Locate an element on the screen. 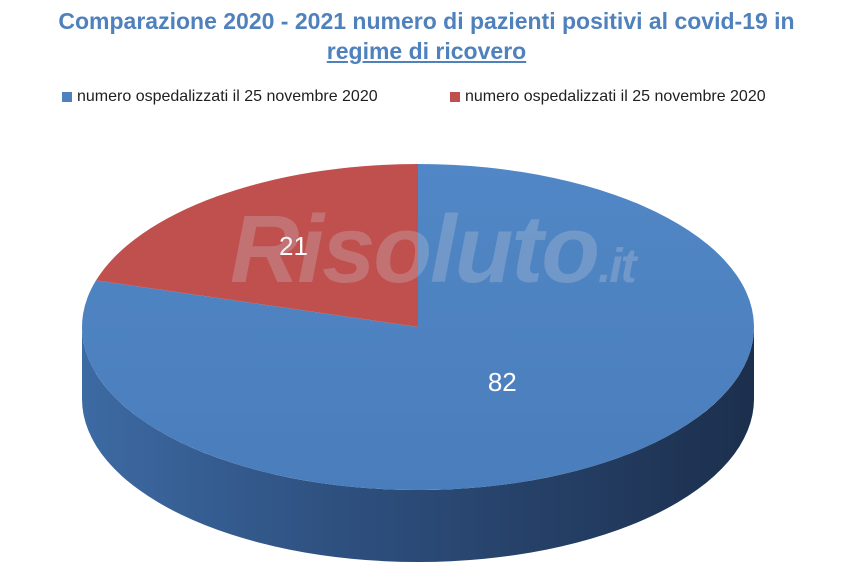  chart-title-line2: regime di ricovero is located at coordinates (426, 51).